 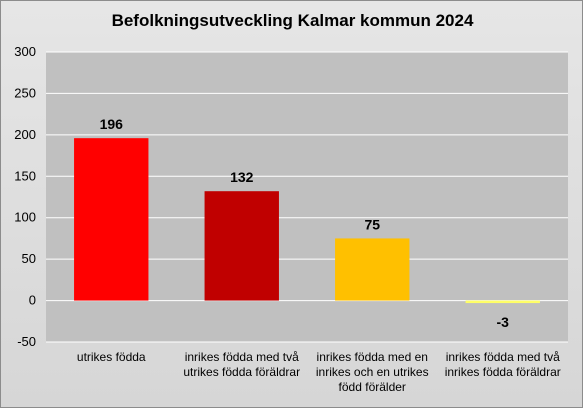 I want to click on y-tick-label: 300, so click(x=25, y=51).